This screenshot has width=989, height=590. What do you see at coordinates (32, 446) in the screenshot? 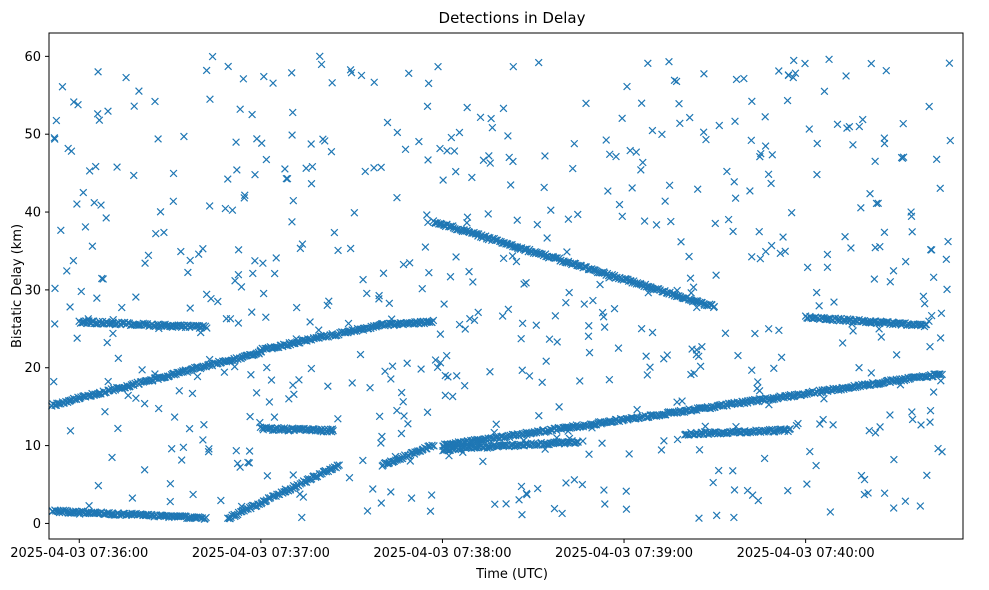
I see `y-tick-label: 10` at bounding box center [32, 446].